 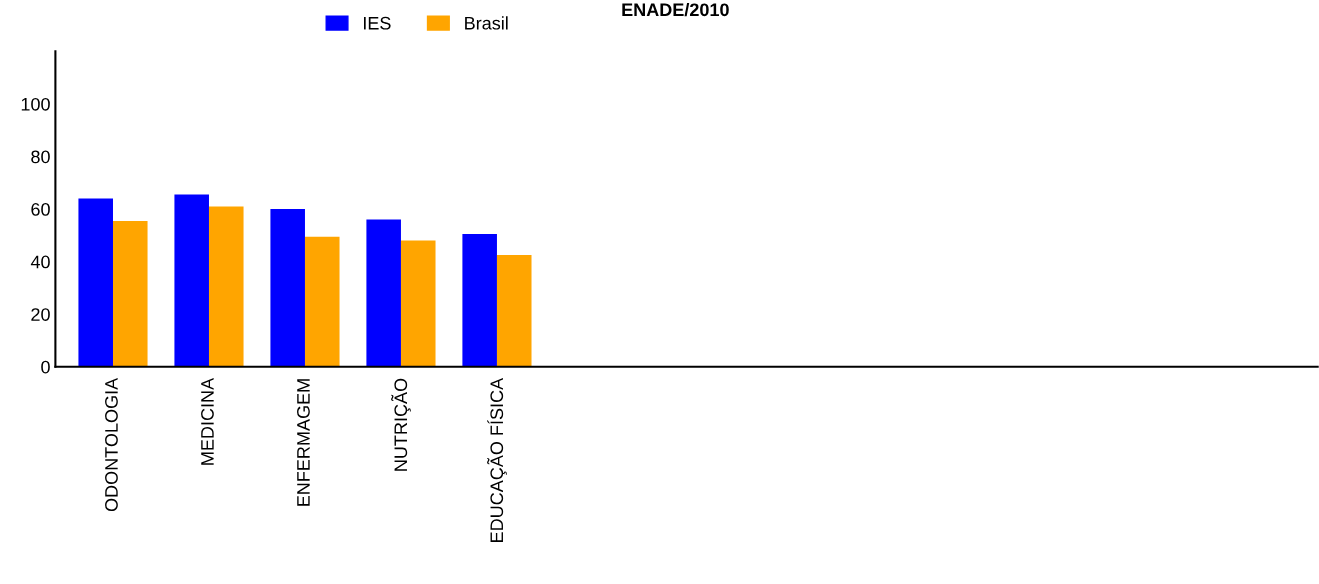 I want to click on legend-label: IES, so click(x=377, y=23).